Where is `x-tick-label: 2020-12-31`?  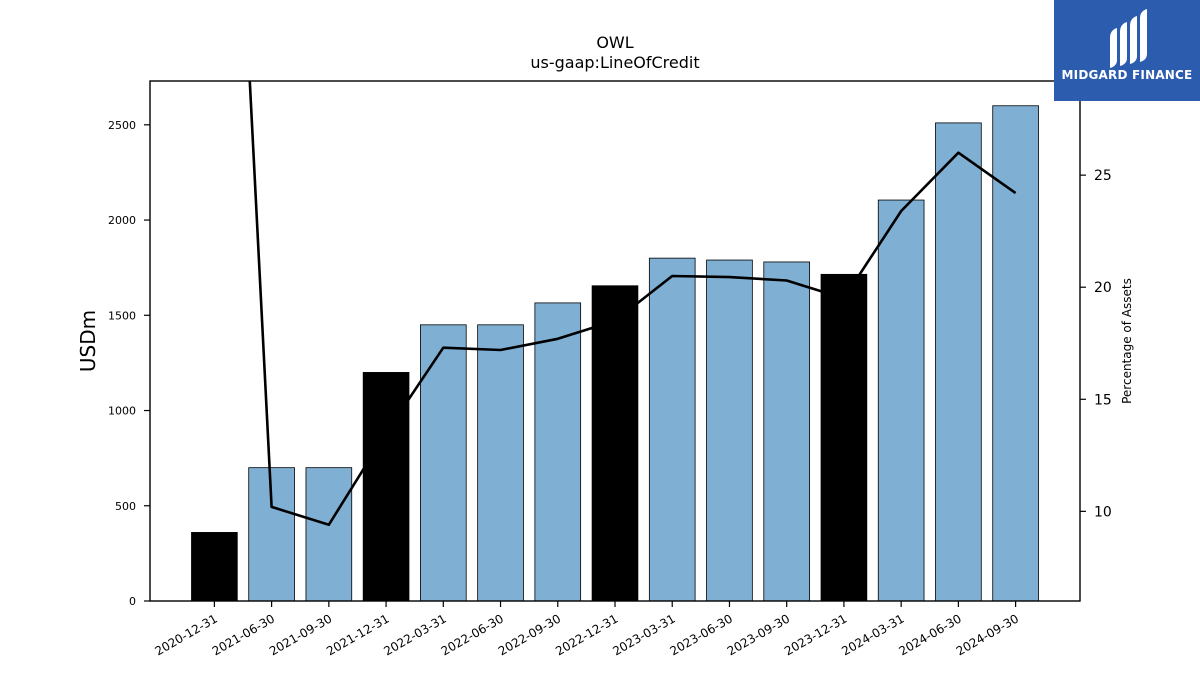 x-tick-label: 2020-12-31 is located at coordinates (185, 634).